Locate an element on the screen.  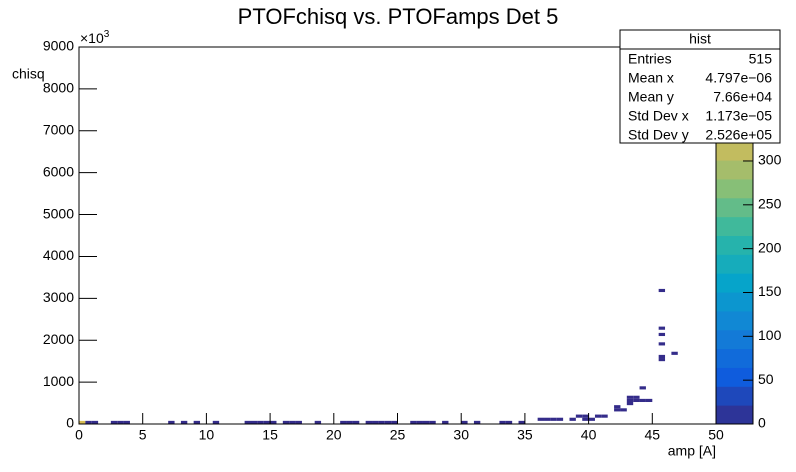
x-tick-label: 45 is located at coordinates (653, 435).